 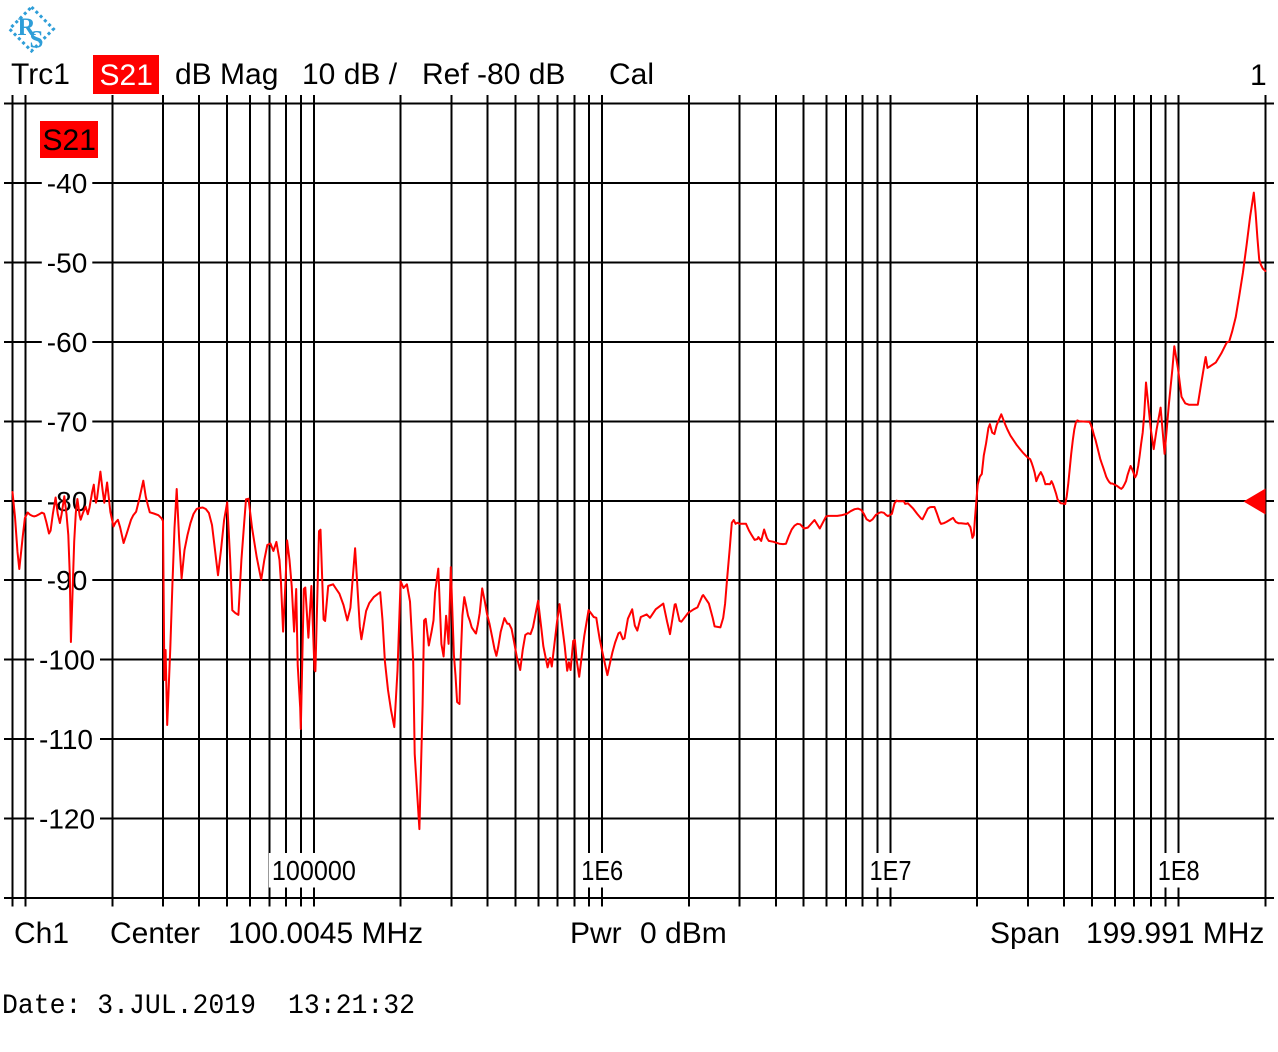 What do you see at coordinates (1175, 933) in the screenshot?
I see `svg-text: 199.991 MHz` at bounding box center [1175, 933].